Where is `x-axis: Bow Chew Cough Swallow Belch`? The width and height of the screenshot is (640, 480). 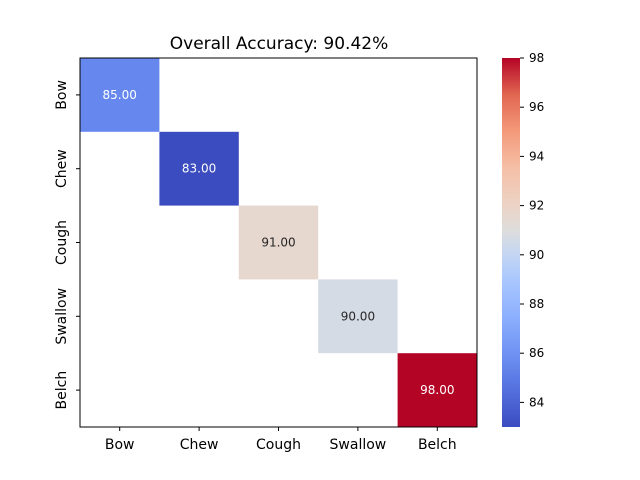 x-axis: Bow Chew Cough Swallow Belch is located at coordinates (281, 440).